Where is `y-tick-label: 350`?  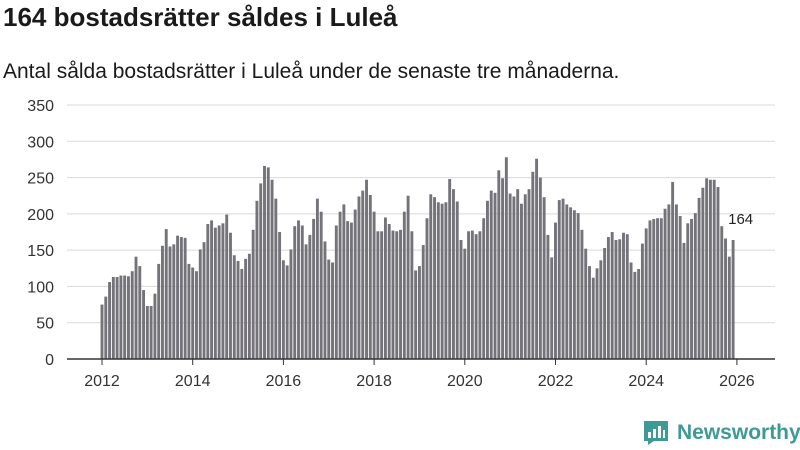 y-tick-label: 350 is located at coordinates (40, 106).